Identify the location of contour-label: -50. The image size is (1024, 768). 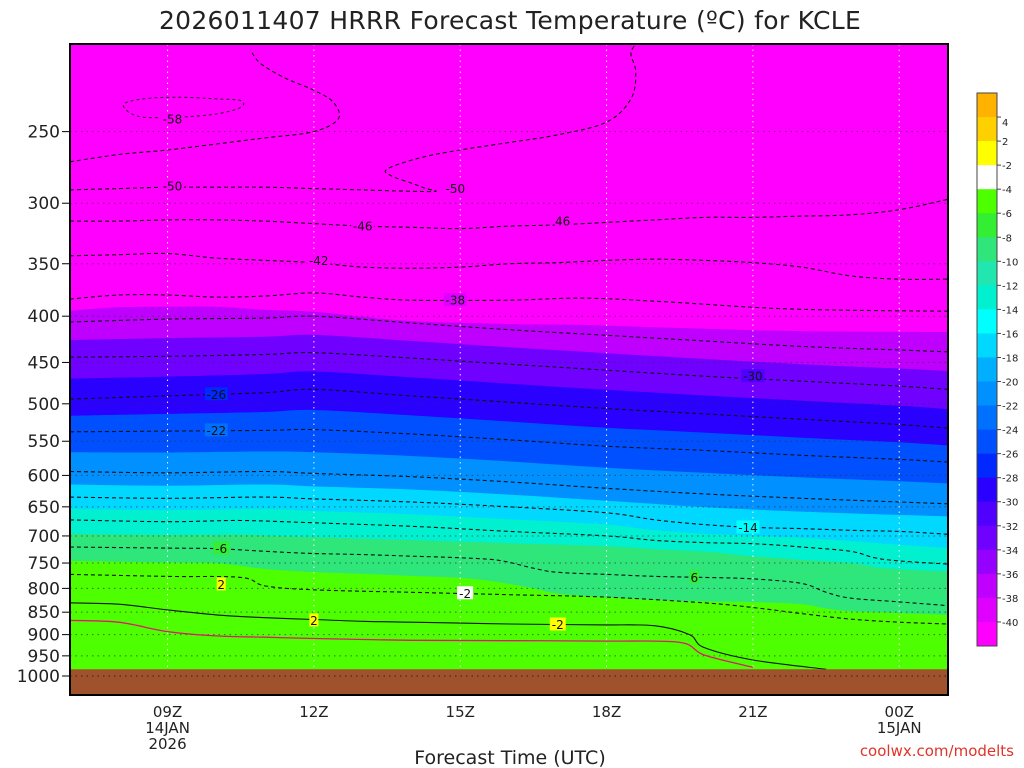
(173, 186).